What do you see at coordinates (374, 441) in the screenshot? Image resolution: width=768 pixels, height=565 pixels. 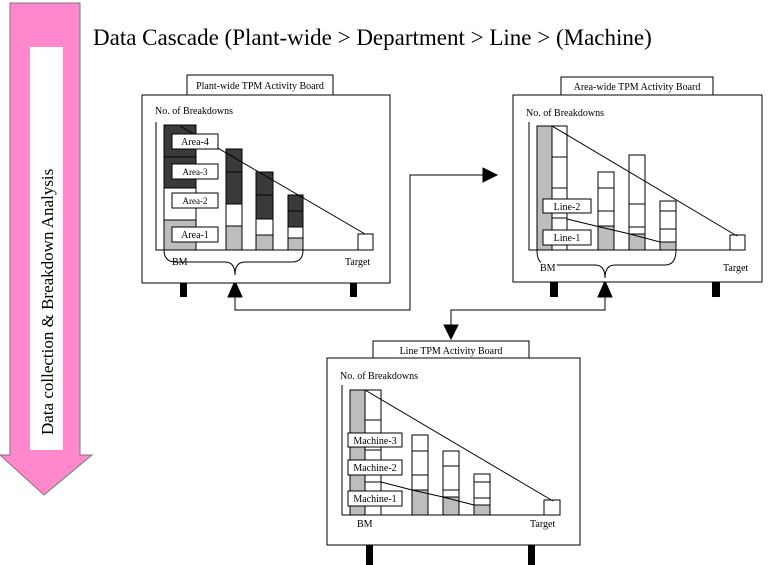 I see `segment-label: Machine-3` at bounding box center [374, 441].